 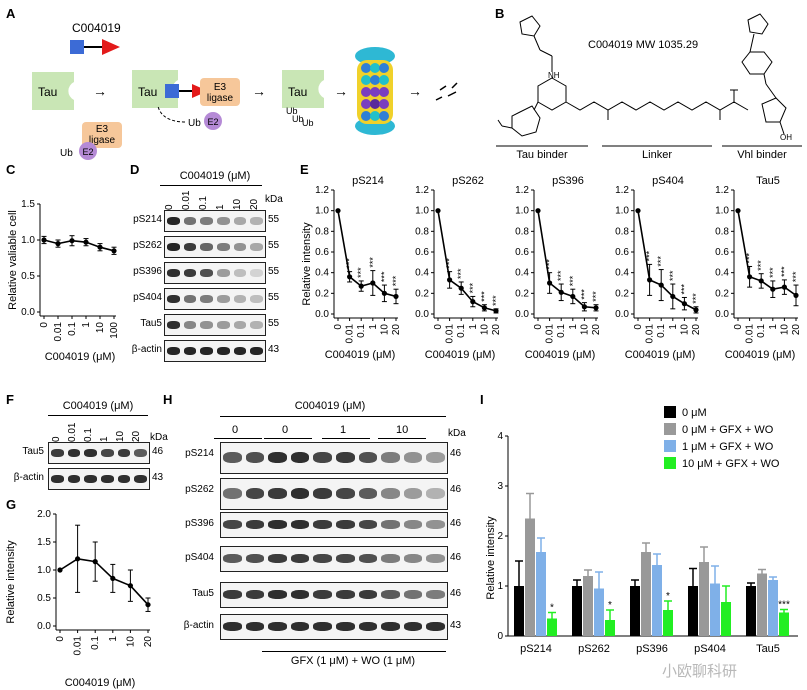 What do you see at coordinates (136, 436) in the screenshot?
I see `panel-f-conc-label: 20` at bounding box center [136, 436].